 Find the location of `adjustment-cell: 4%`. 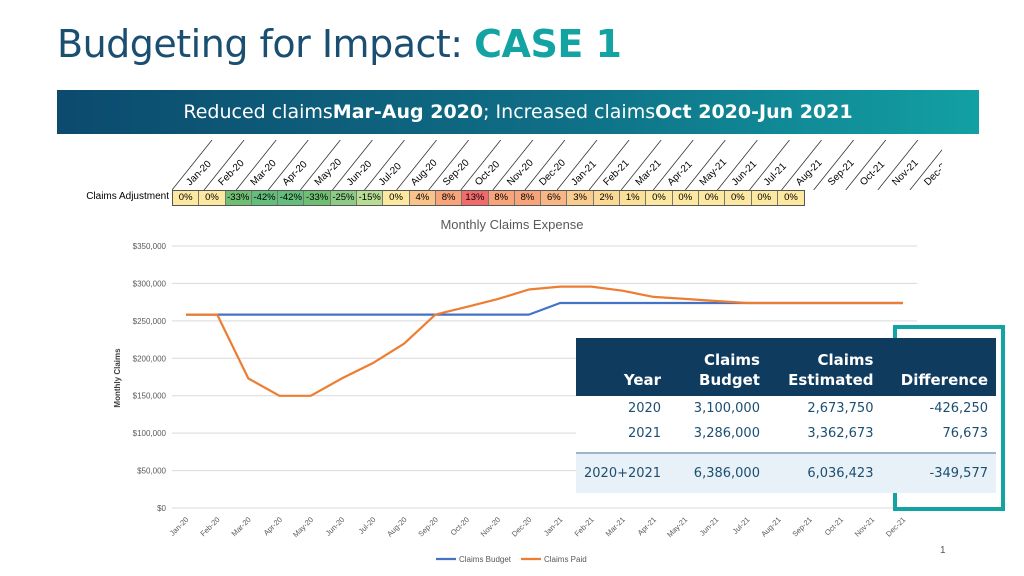

adjustment-cell: 4% is located at coordinates (422, 198).